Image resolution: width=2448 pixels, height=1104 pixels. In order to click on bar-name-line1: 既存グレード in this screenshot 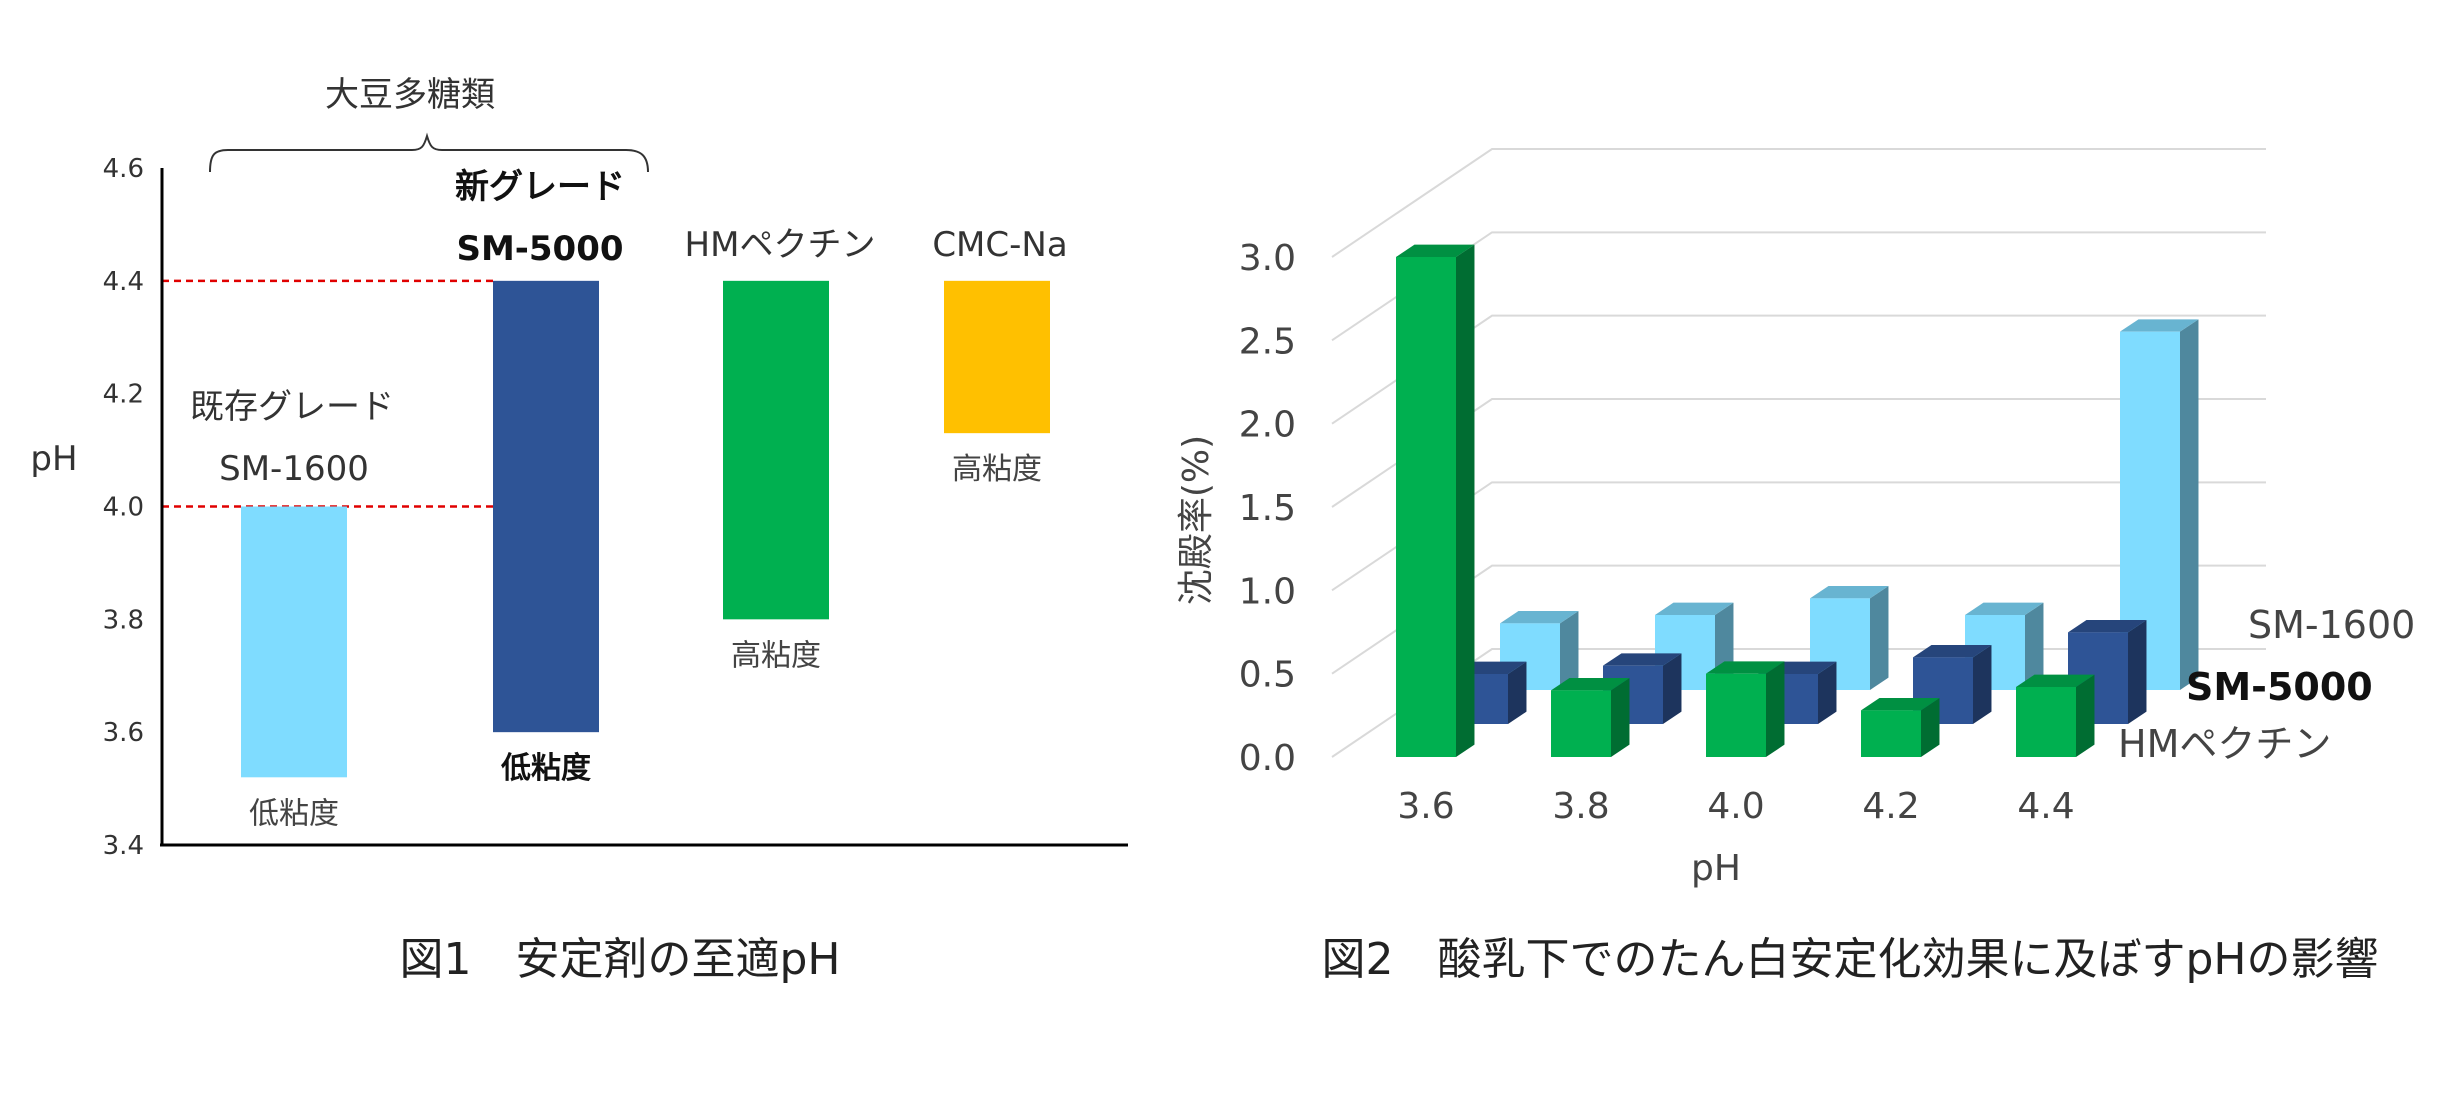, I will do `click(292, 407)`.